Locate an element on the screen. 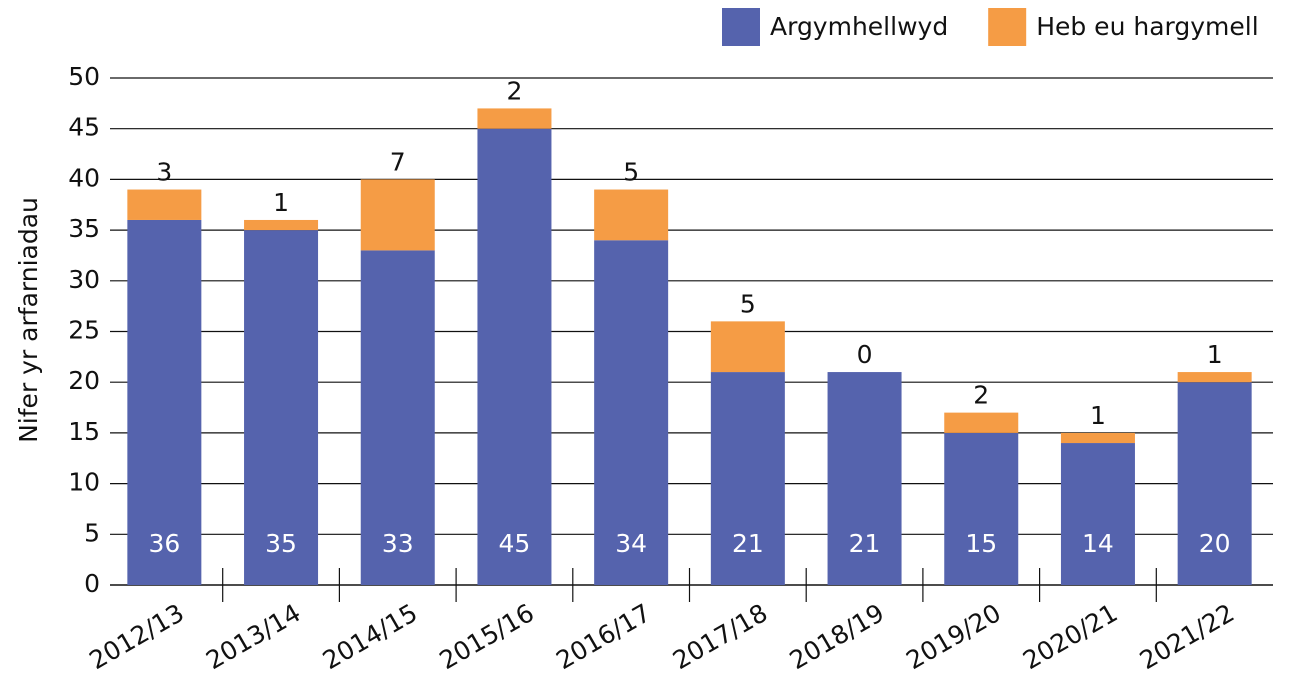 The width and height of the screenshot is (1305, 673). value-label: 14 is located at coordinates (1098, 543).